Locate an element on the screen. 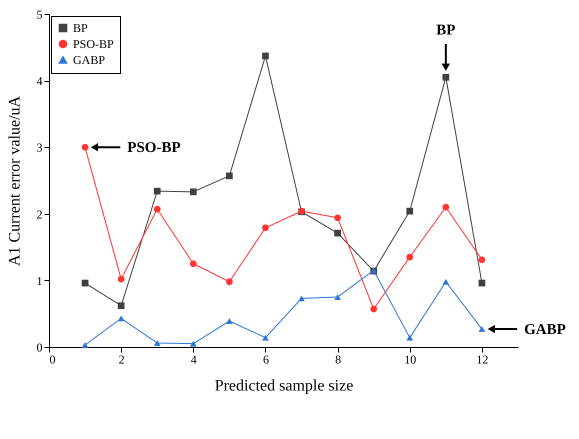 This screenshot has height=439, width=579. x-tick-label: 8 is located at coordinates (338, 359).